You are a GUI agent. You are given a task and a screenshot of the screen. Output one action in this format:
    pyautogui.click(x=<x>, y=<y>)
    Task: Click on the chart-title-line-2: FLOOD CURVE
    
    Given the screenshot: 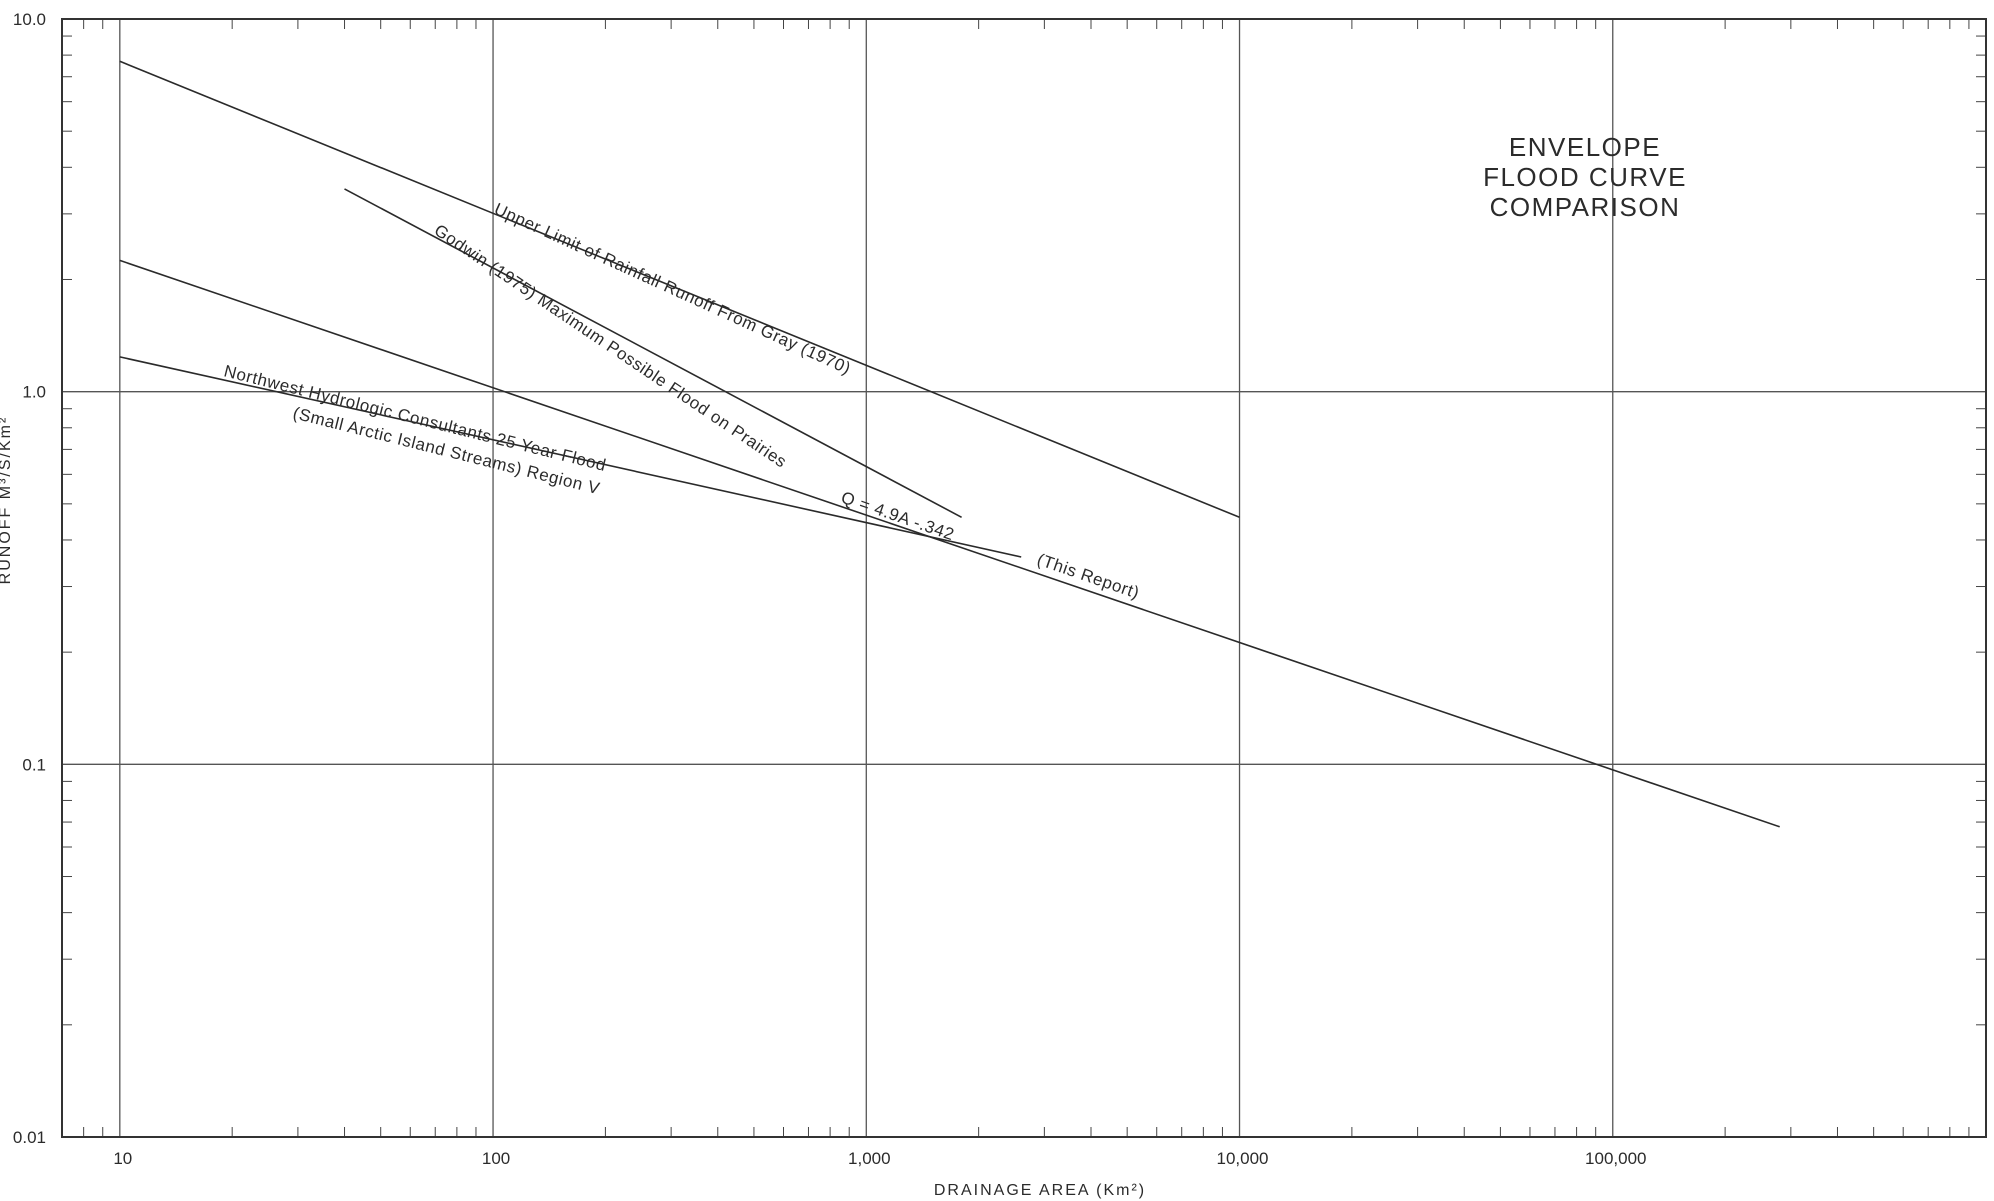 What is the action you would take?
    pyautogui.click(x=1585, y=177)
    